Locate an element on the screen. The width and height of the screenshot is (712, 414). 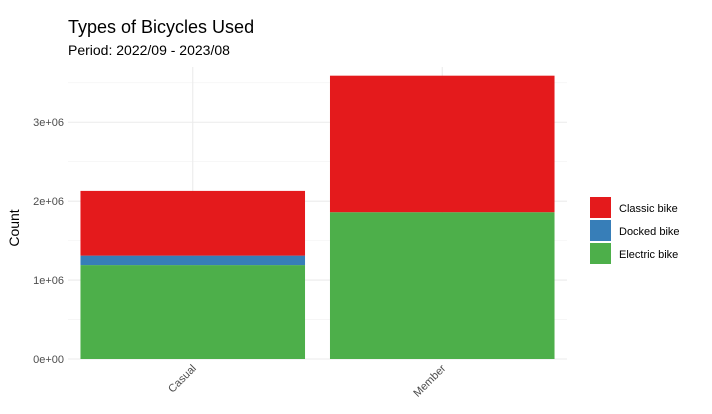
chart-title: Types of Bicycles Used is located at coordinates (161, 27).